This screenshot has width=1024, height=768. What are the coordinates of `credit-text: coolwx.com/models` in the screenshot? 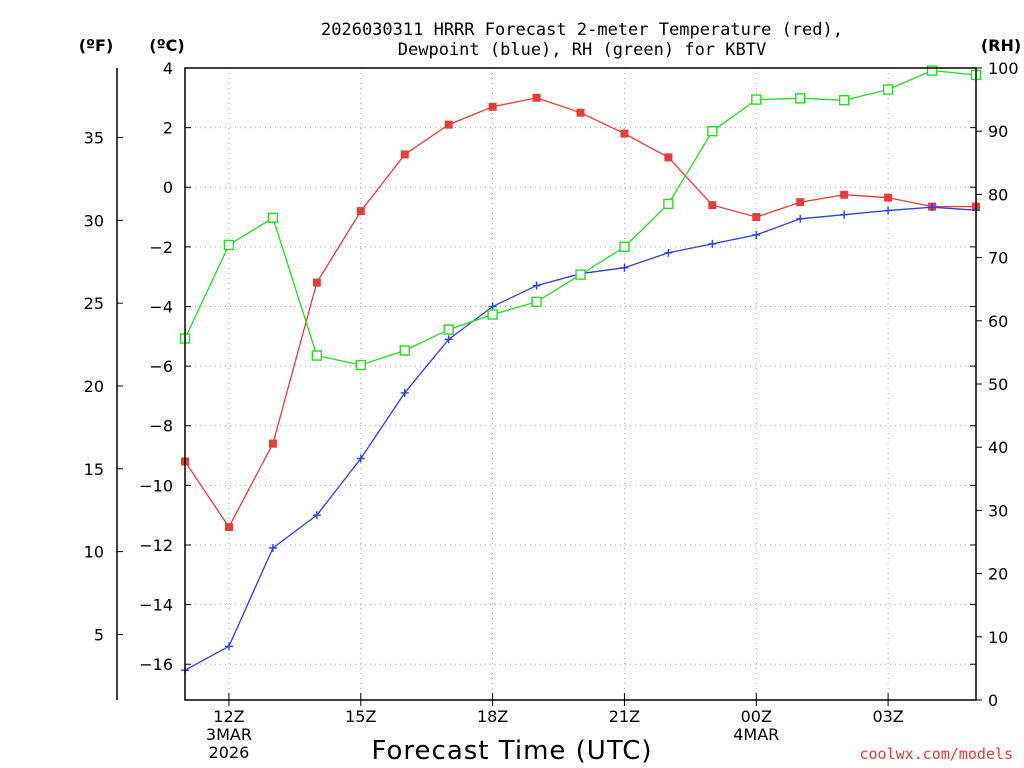 It's located at (936, 754).